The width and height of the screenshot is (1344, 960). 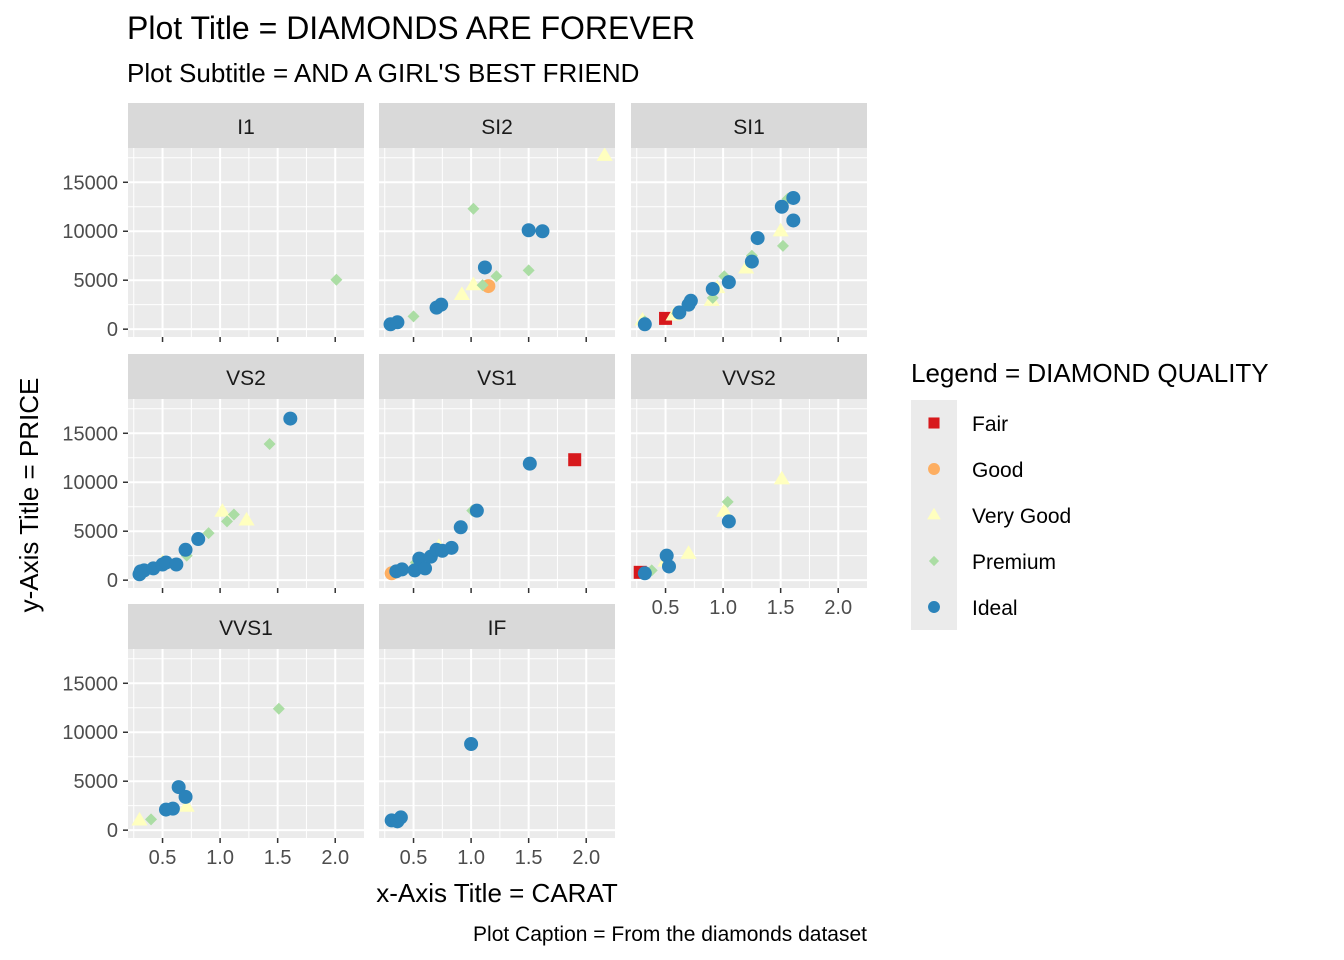 I want to click on points-vvs1, so click(x=208, y=764).